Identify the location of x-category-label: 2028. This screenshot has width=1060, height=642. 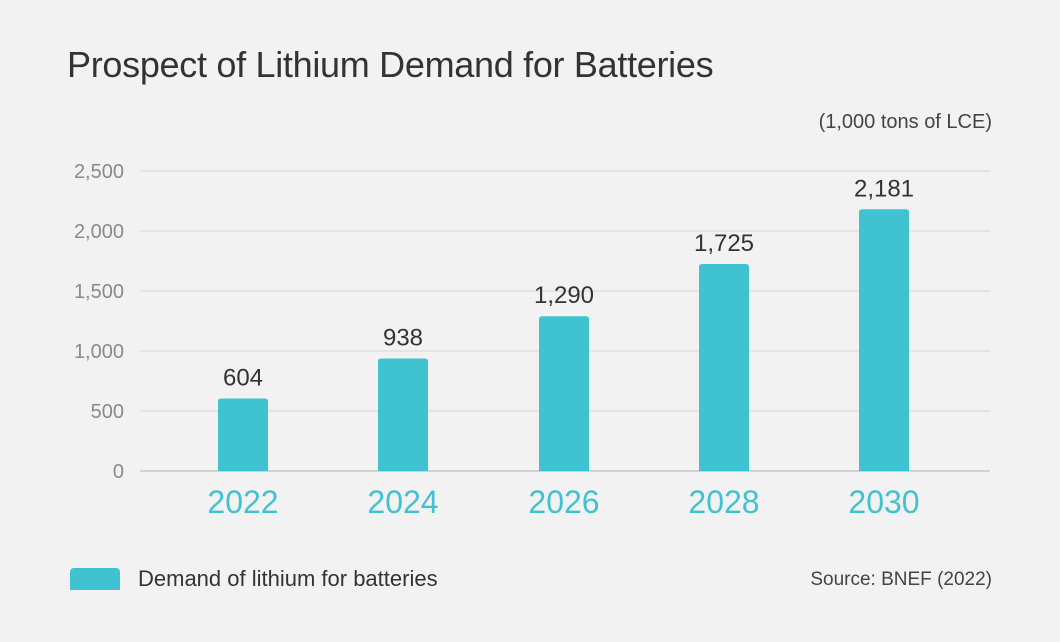
(723, 502).